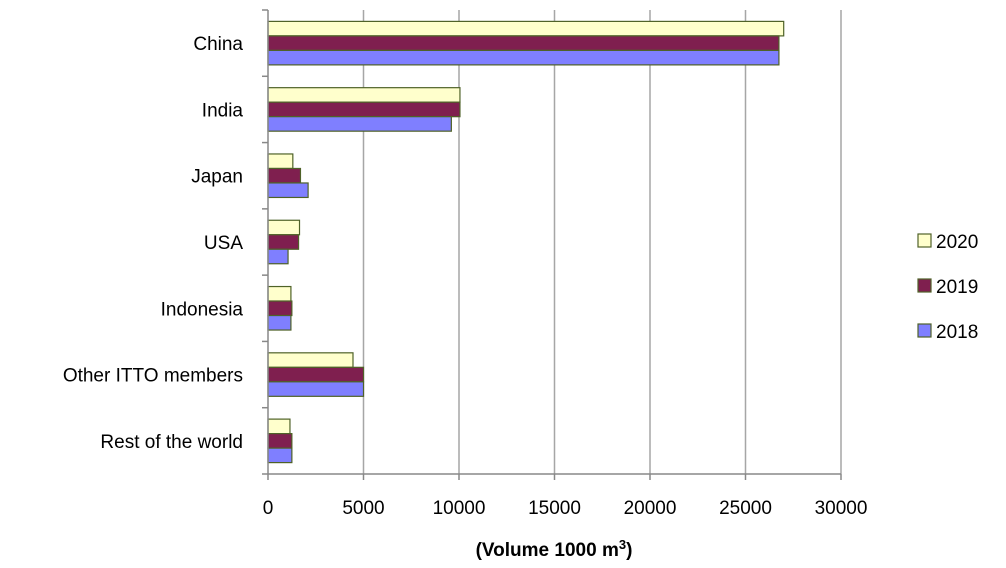 This screenshot has height=568, width=1006. I want to click on bar-2019-japan, so click(284, 175).